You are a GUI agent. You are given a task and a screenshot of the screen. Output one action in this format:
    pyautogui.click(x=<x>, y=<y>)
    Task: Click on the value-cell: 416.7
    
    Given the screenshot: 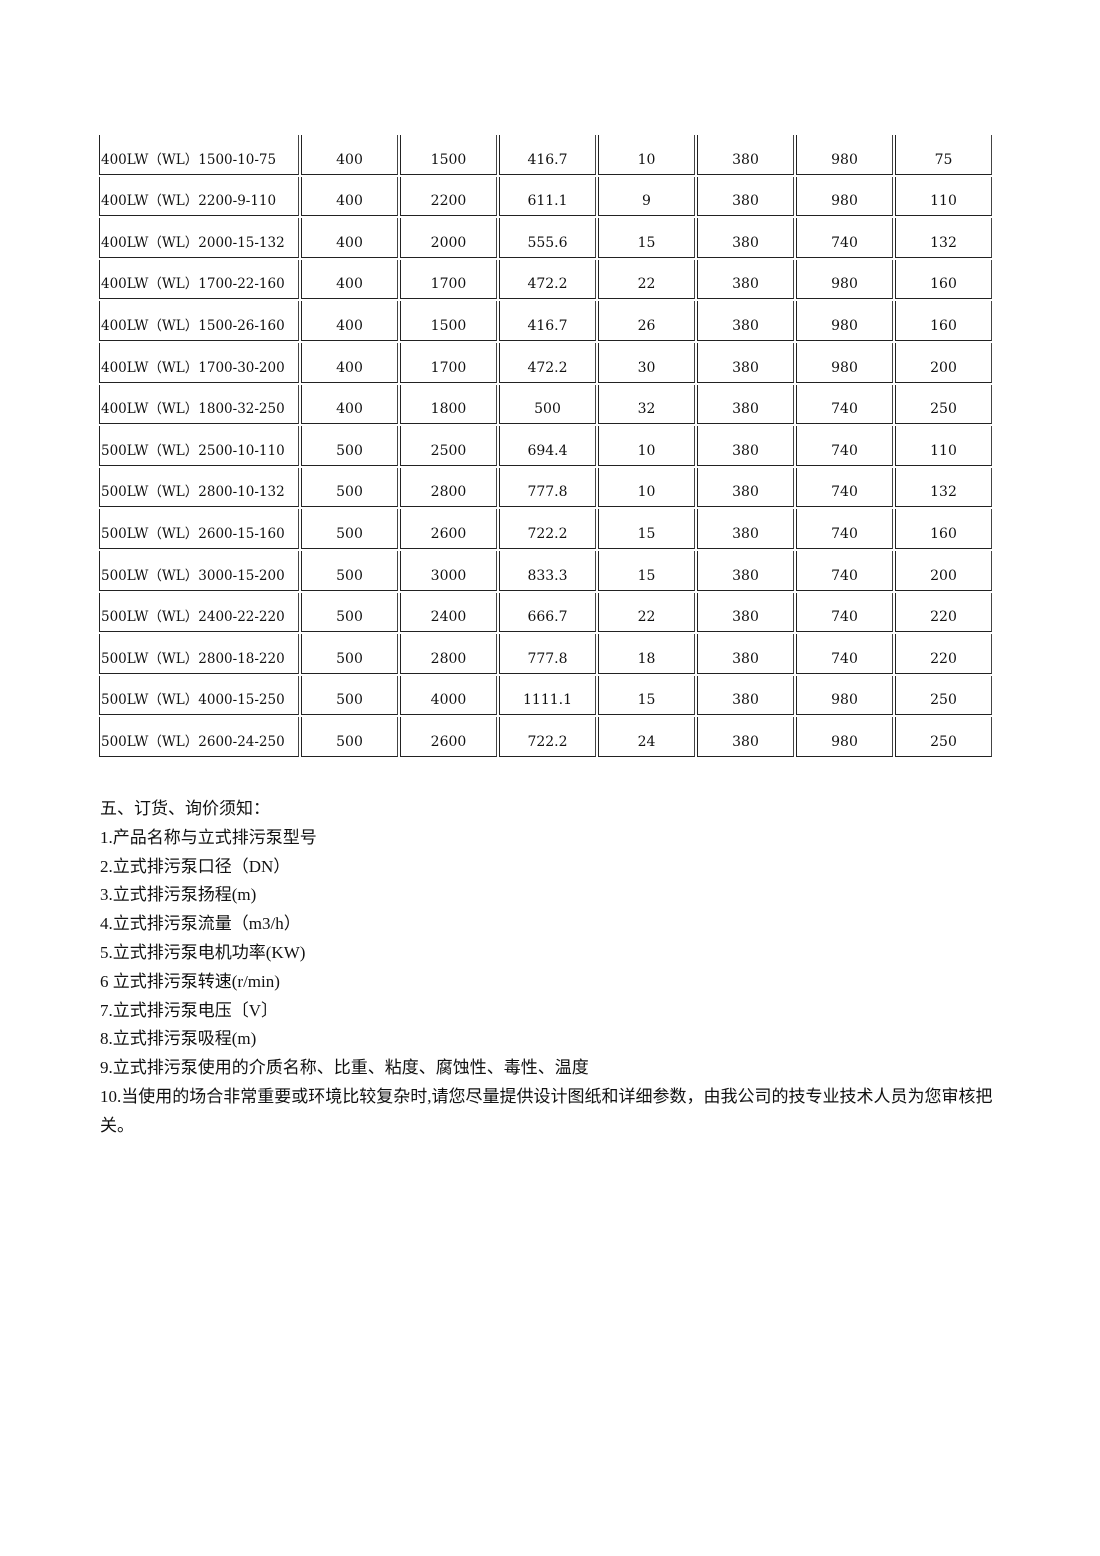 What is the action you would take?
    pyautogui.click(x=547, y=321)
    